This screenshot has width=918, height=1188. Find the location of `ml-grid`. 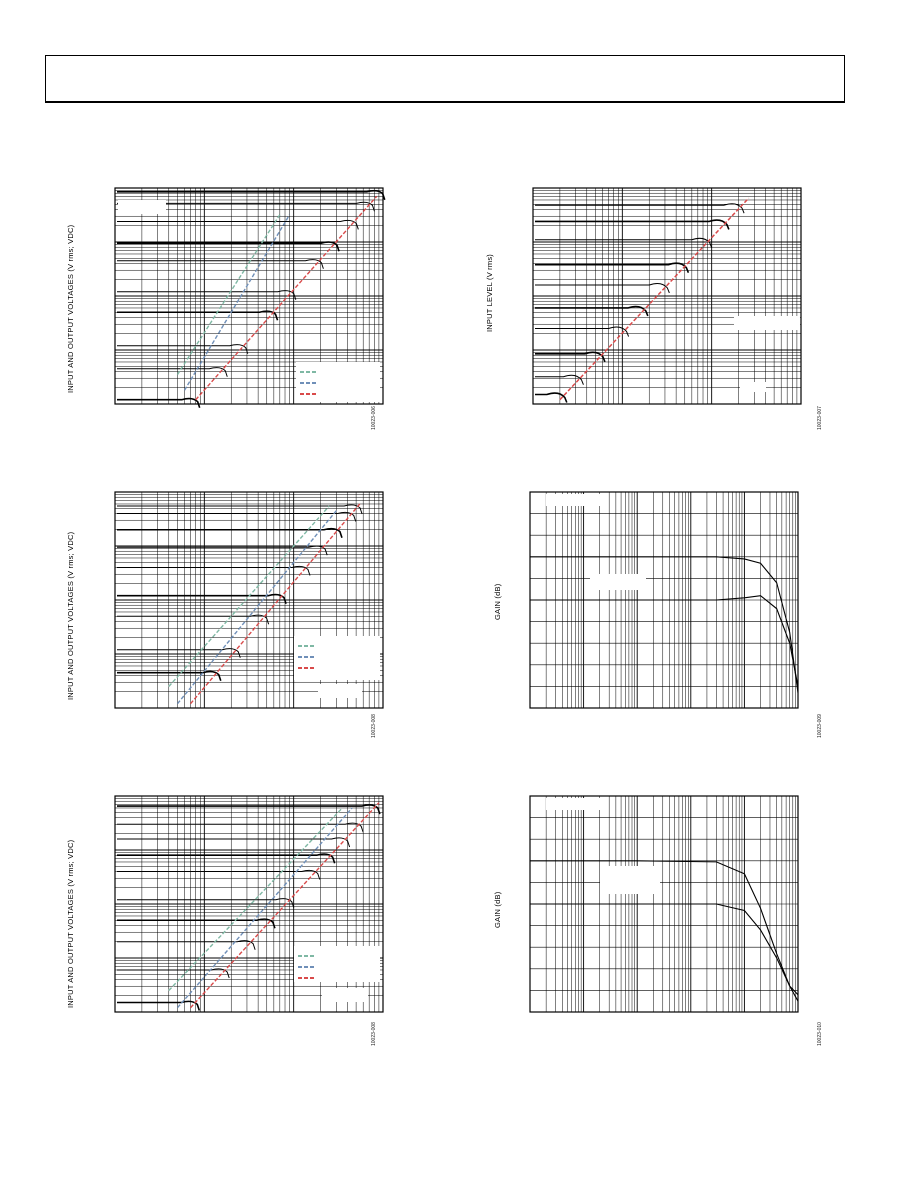

ml-grid is located at coordinates (248, 600).